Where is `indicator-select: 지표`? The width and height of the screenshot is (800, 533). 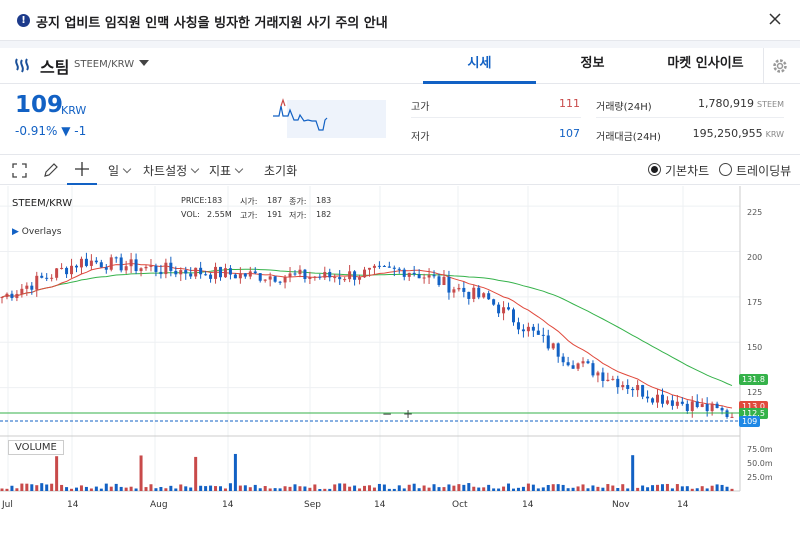 indicator-select: 지표 is located at coordinates (226, 170).